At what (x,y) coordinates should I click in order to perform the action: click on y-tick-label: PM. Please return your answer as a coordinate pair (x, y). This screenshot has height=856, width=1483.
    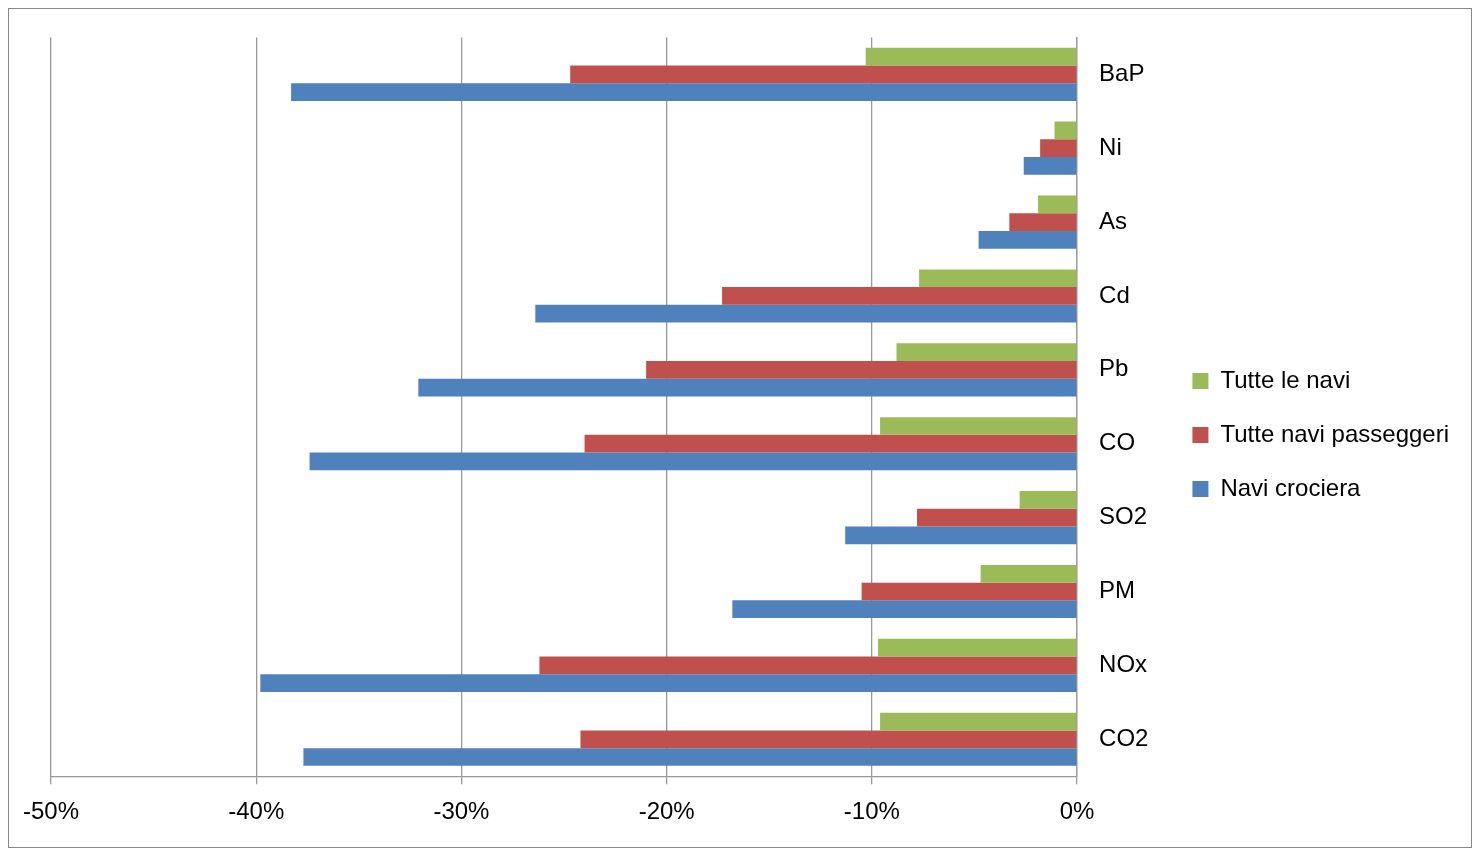
    Looking at the image, I should click on (1117, 590).